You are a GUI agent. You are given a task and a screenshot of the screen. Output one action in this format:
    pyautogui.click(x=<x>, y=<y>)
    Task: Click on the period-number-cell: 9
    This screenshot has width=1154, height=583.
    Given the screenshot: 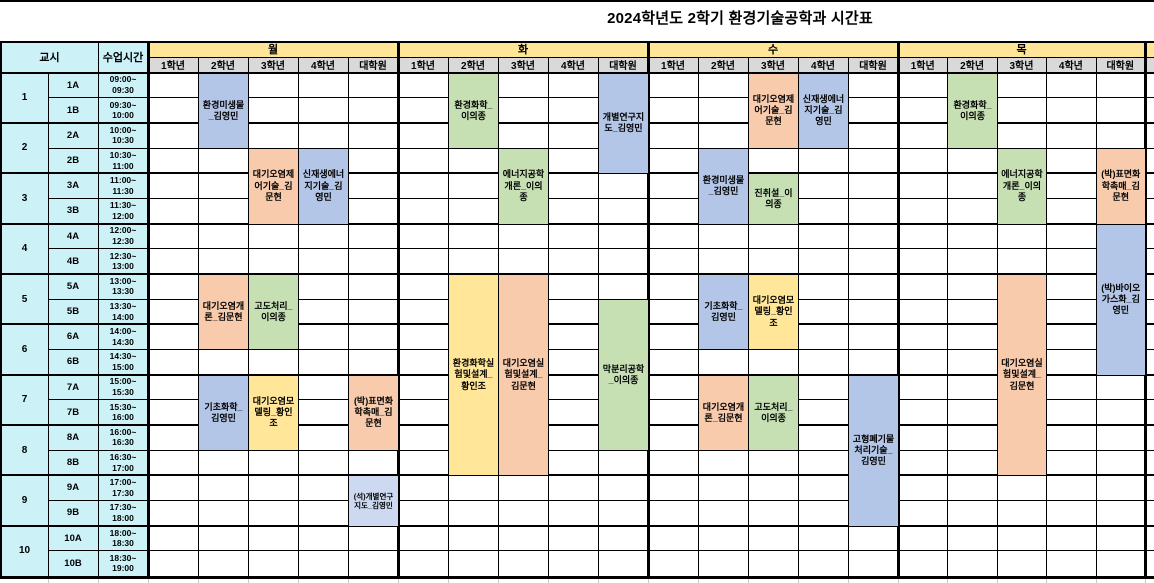 What is the action you would take?
    pyautogui.click(x=24, y=500)
    